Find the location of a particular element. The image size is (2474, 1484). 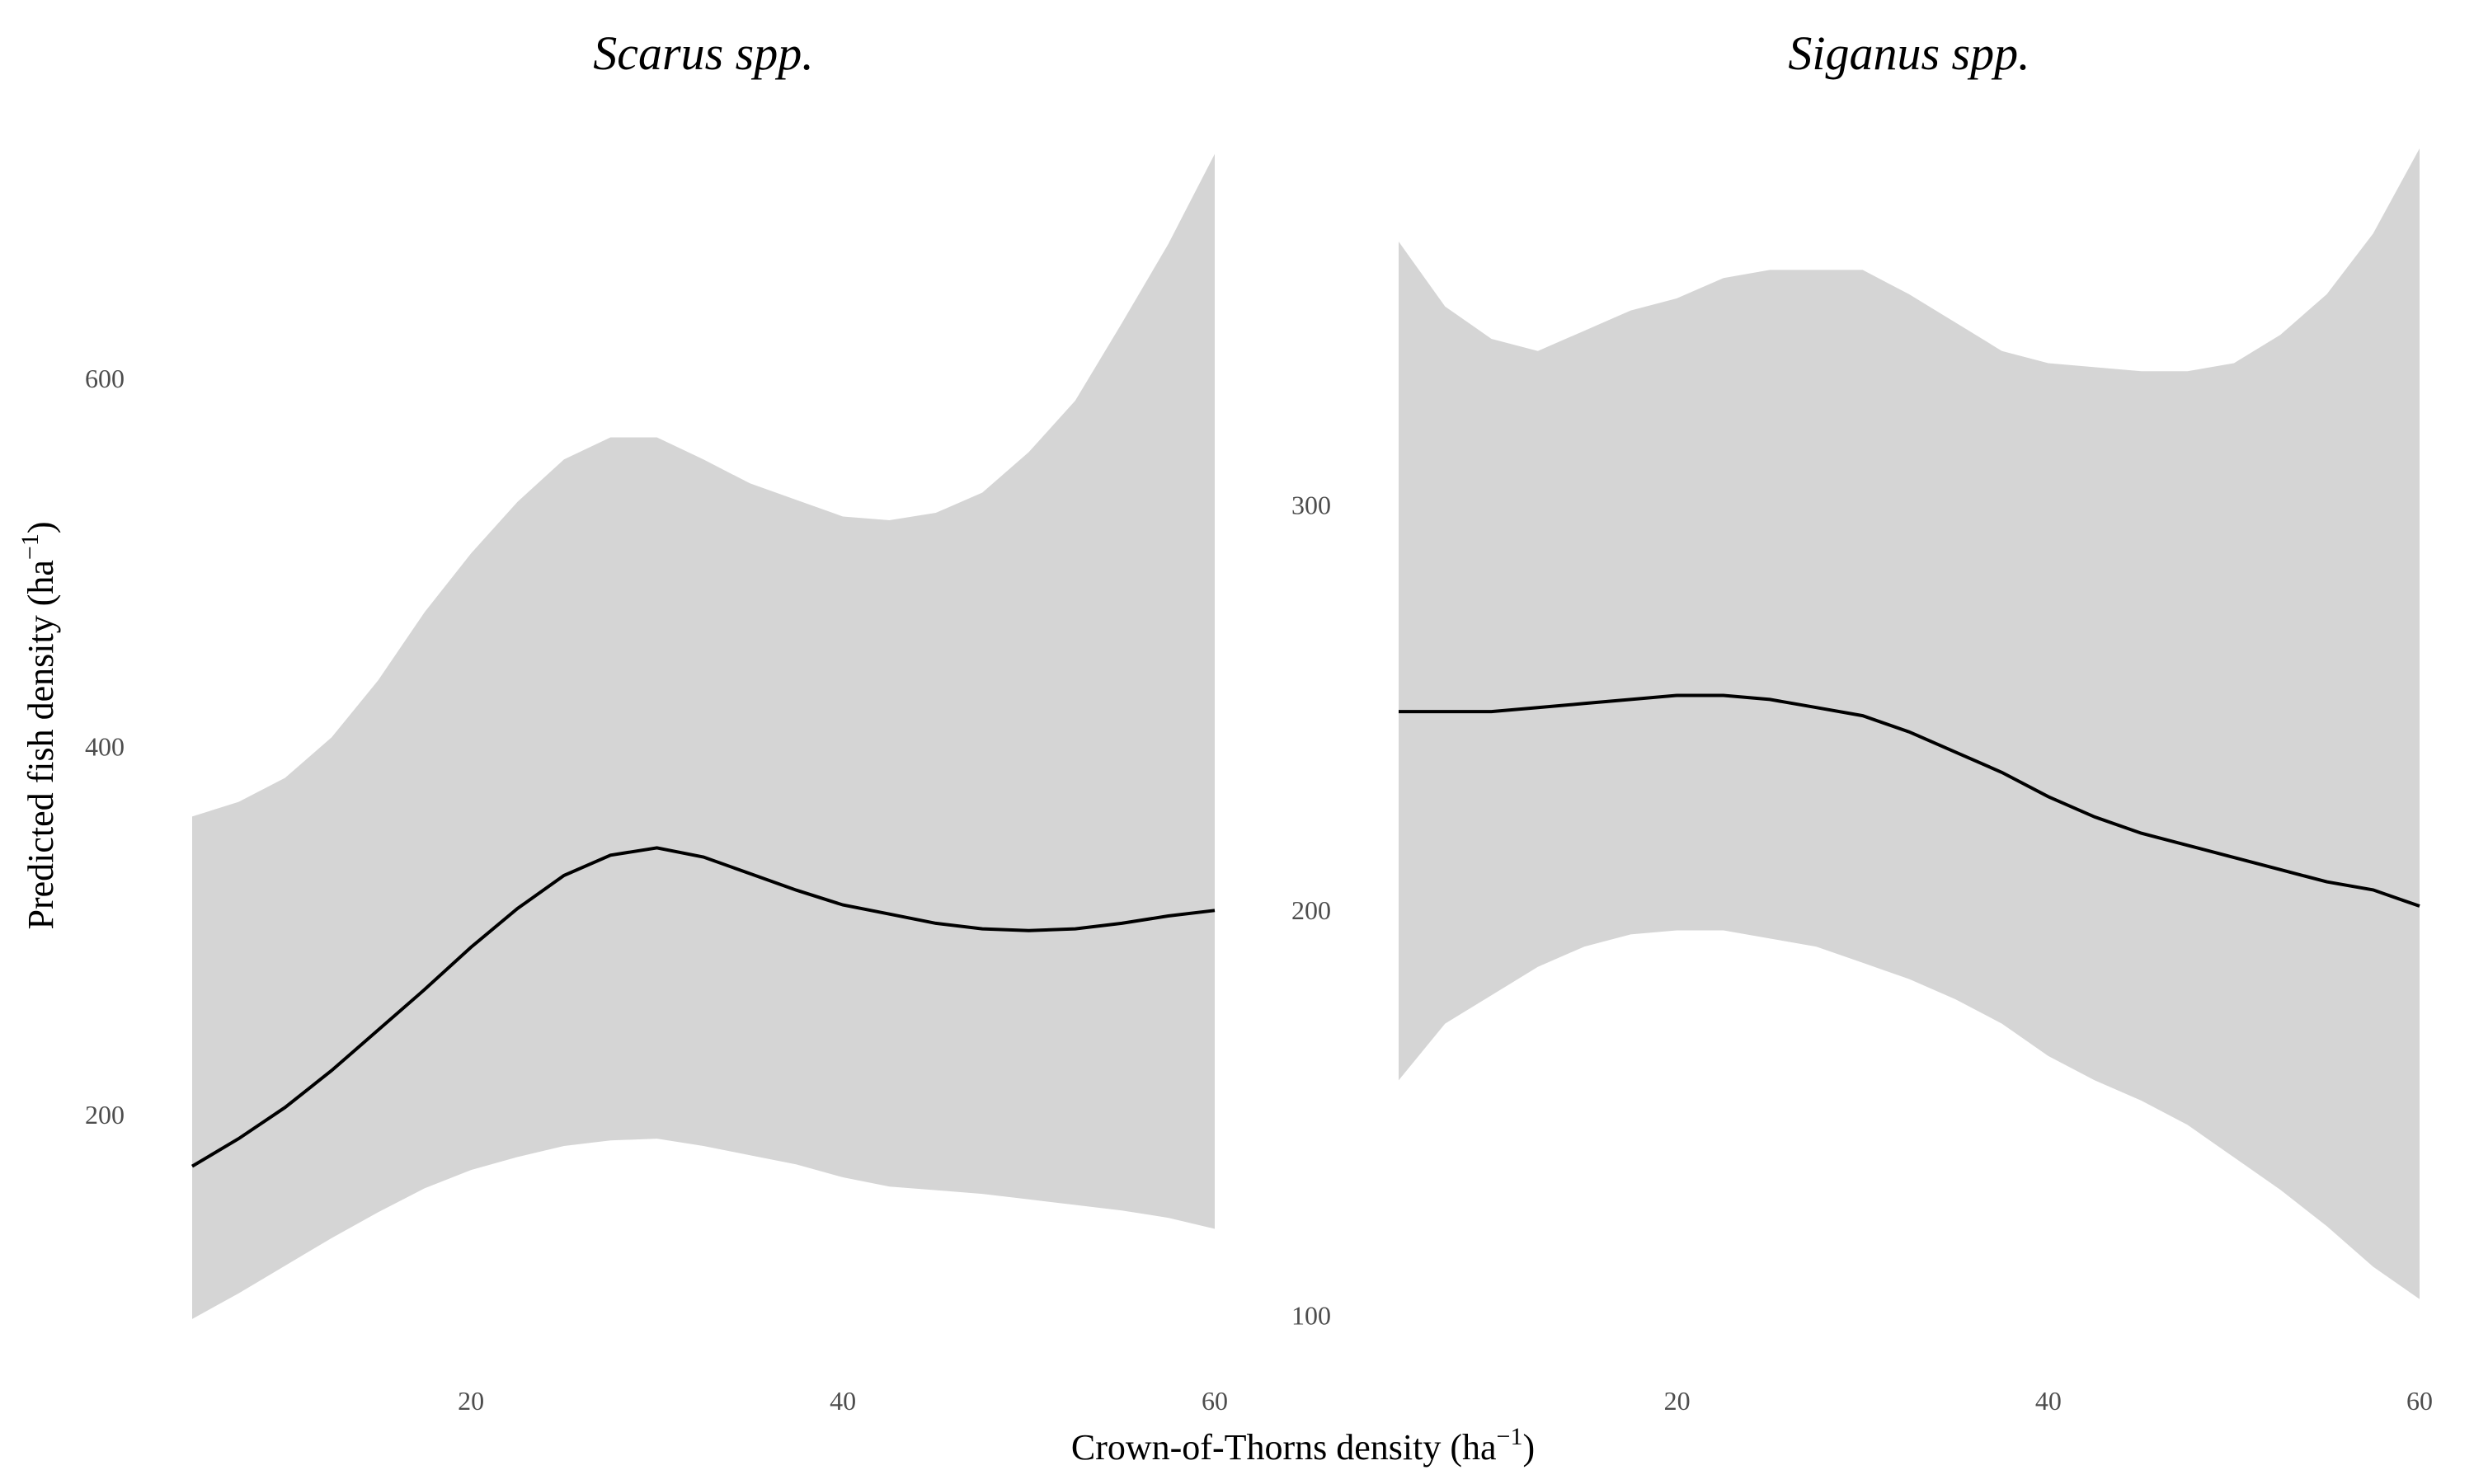

prediction-line-siganus is located at coordinates (1909, 800).